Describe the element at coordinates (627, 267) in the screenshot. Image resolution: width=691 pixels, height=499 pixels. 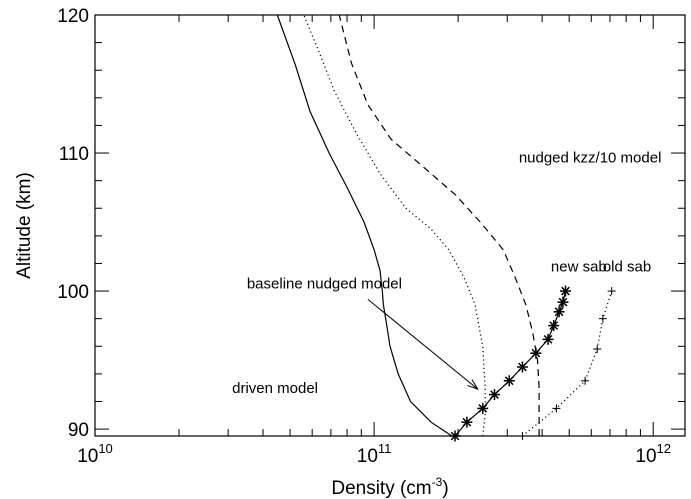
I see `annotation-label: old sab` at that location.